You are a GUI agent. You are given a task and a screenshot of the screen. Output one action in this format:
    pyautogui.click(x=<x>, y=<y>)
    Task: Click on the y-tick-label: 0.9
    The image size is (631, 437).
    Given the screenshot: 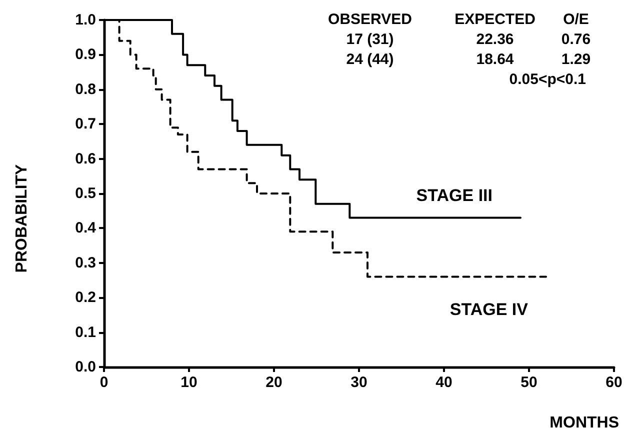 What is the action you would take?
    pyautogui.click(x=85, y=55)
    